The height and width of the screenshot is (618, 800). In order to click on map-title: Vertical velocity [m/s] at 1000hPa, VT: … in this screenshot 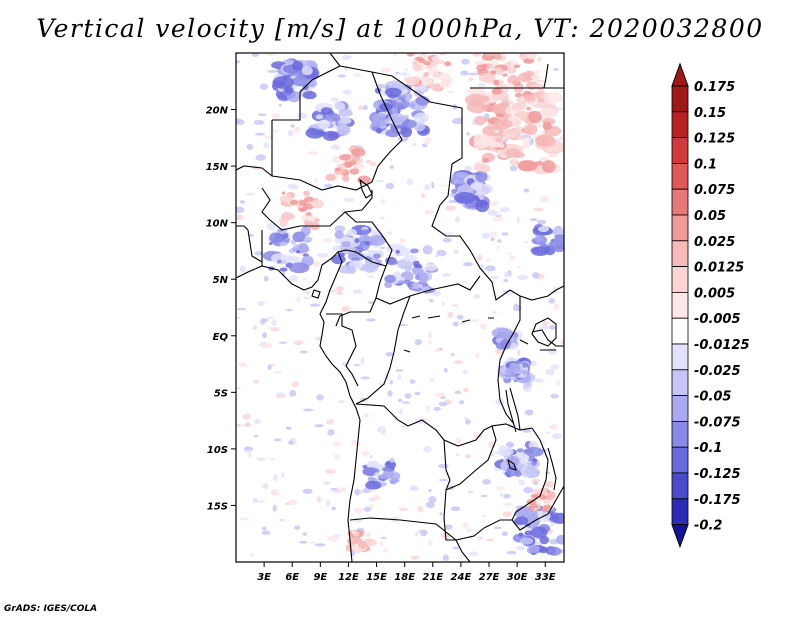, I will do `click(400, 28)`.